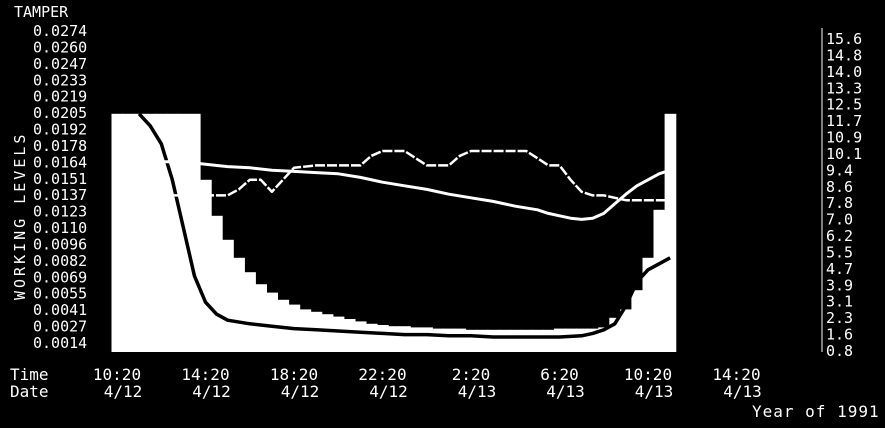 This screenshot has height=428, width=885. I want to click on y-axis-label: WORKING LEVELS, so click(20, 216).